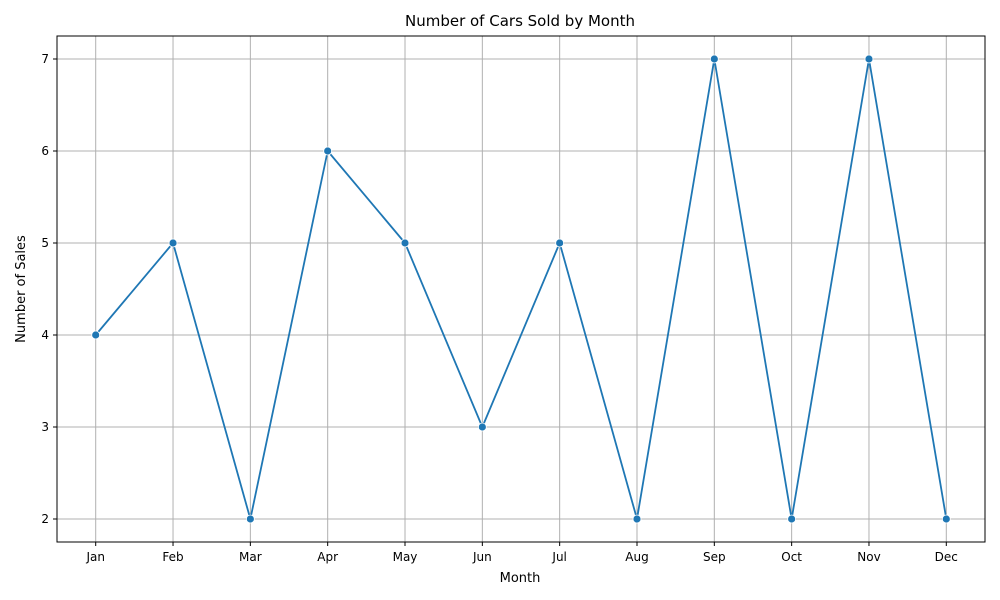 This screenshot has height=600, width=1000. Describe the element at coordinates (520, 21) in the screenshot. I see `chart-title: Number of Cars Sold by Month` at that location.